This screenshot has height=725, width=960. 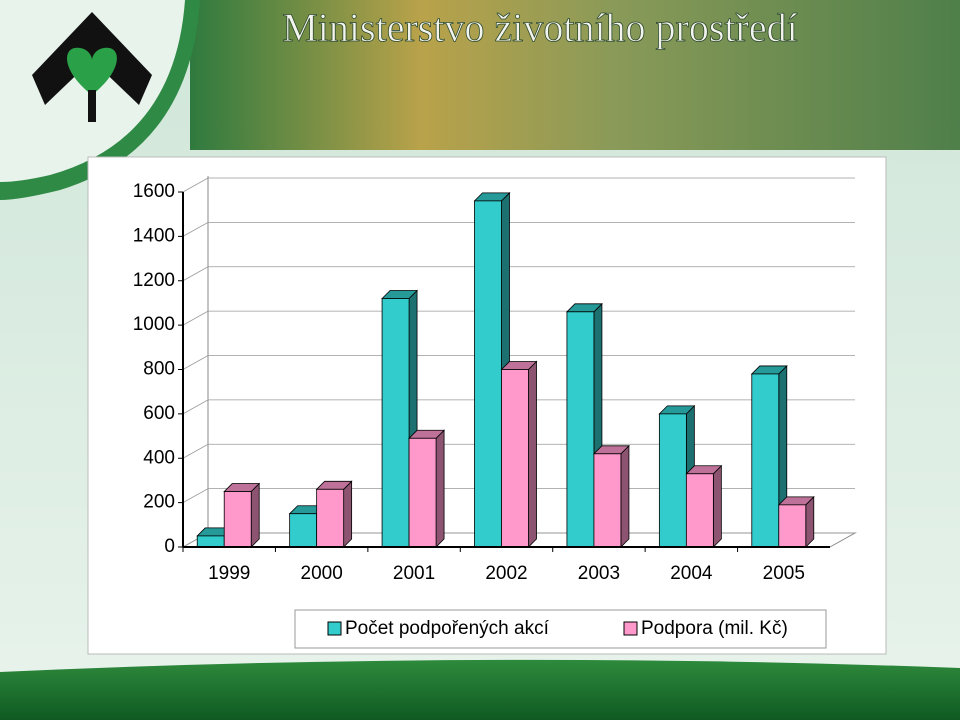 What do you see at coordinates (540, 27) in the screenshot?
I see `header-title: Ministerstvo životního prostředí` at bounding box center [540, 27].